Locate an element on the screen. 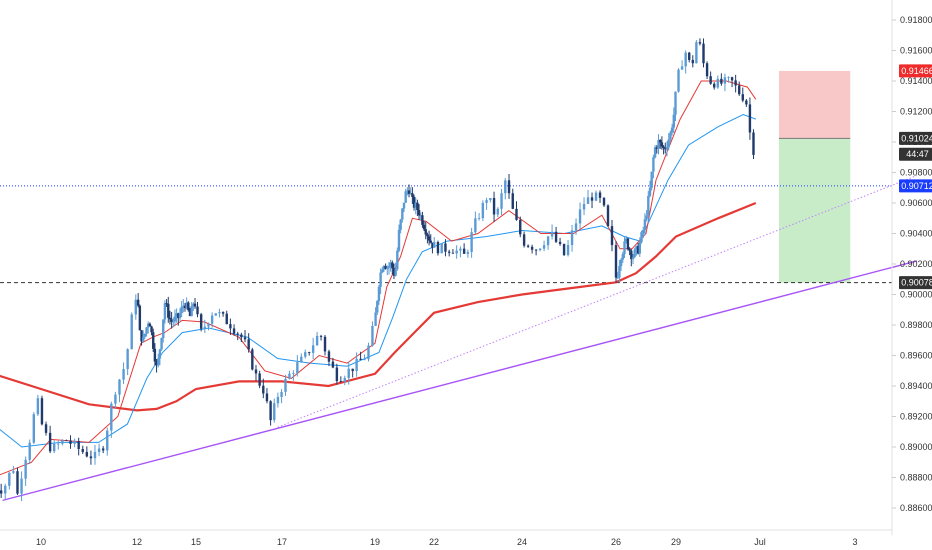 This screenshot has width=932, height=550. price-tag-label: 0.90712 is located at coordinates (916, 186).